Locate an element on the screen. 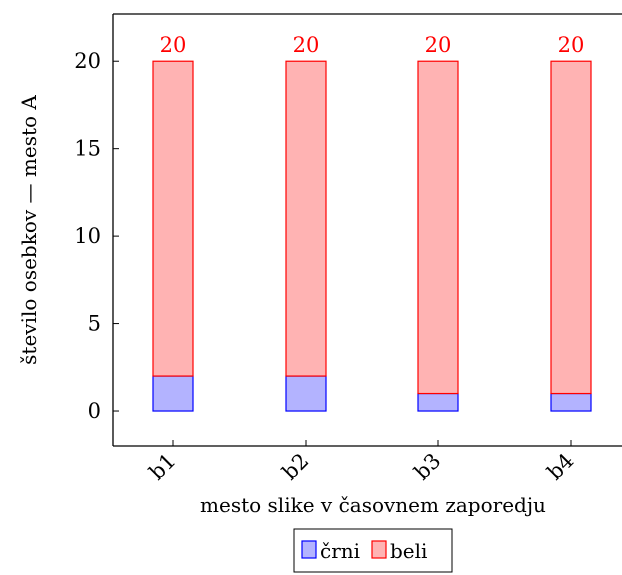  legend: črni beli is located at coordinates (373, 550).